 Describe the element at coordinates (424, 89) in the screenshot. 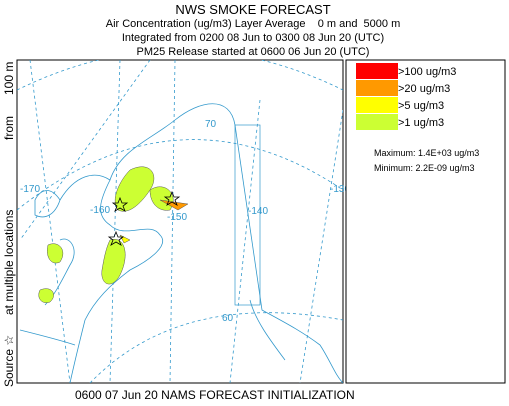

I see `legend-label: >20 ug/m3` at that location.